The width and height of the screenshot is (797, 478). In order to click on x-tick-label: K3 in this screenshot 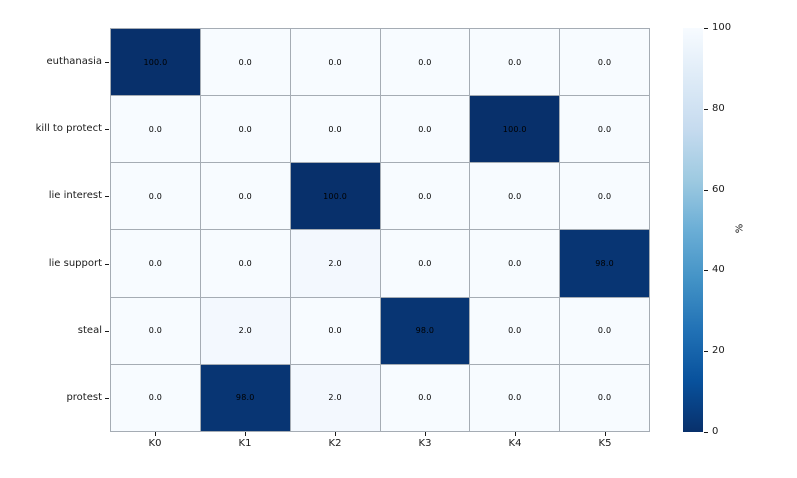, I will do `click(425, 443)`.